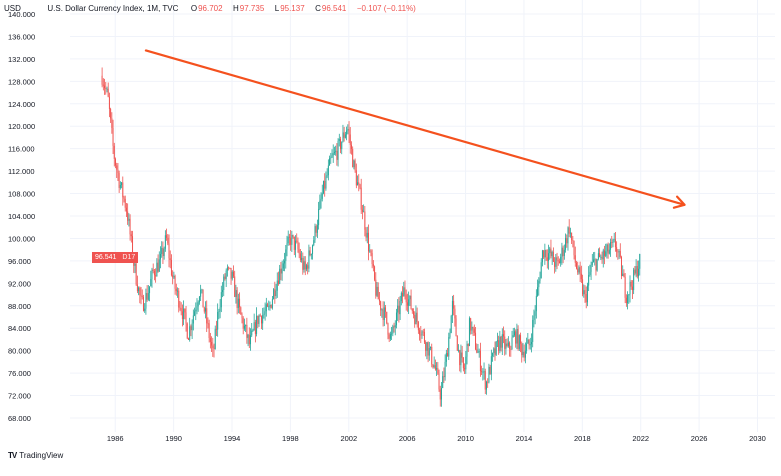 Image resolution: width=781 pixels, height=476 pixels. I want to click on y-tick-label: 72.000, so click(19, 396).